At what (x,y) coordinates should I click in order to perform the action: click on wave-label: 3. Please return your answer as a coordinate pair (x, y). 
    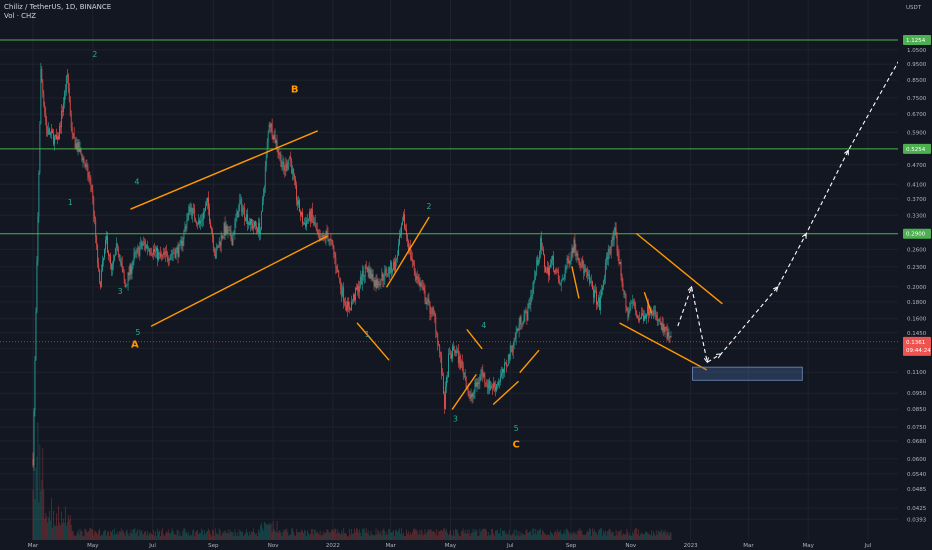
    Looking at the image, I should click on (120, 291).